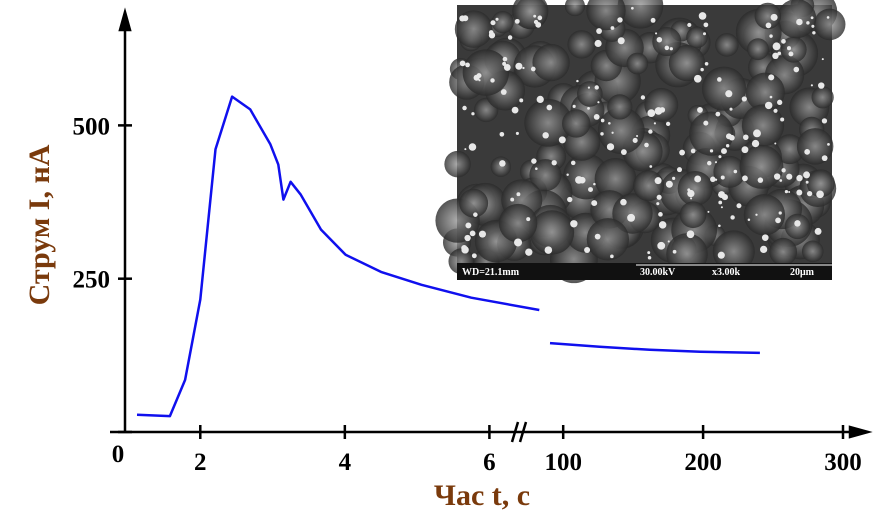  What do you see at coordinates (482, 495) in the screenshot?
I see `x-axis-title: Час t, c` at bounding box center [482, 495].